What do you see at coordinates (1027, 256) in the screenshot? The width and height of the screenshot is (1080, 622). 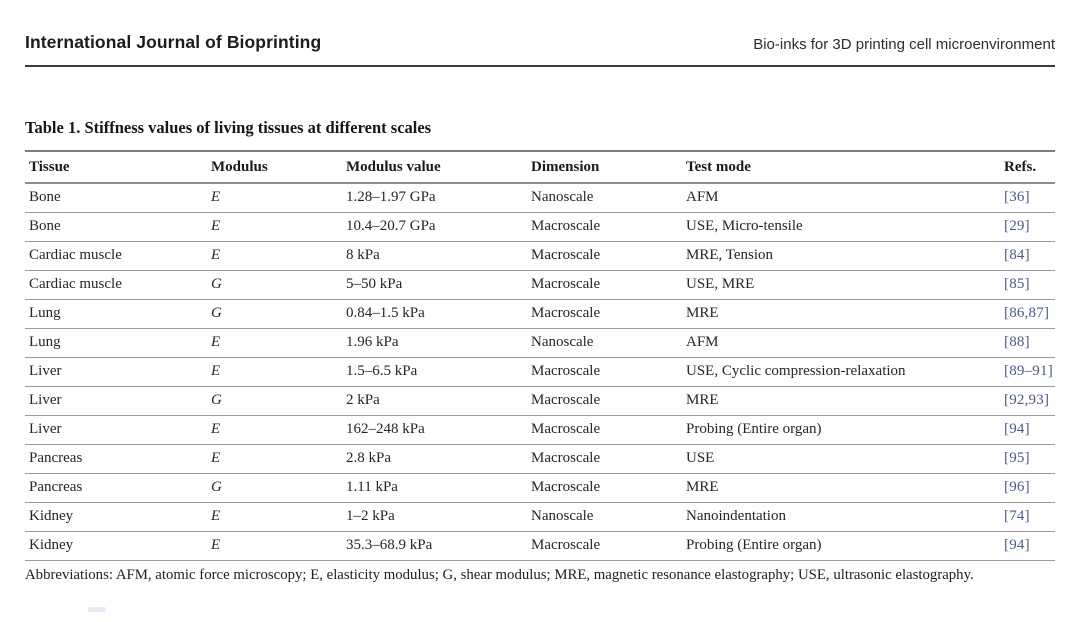 I see `cell-refs: [84]` at bounding box center [1027, 256].